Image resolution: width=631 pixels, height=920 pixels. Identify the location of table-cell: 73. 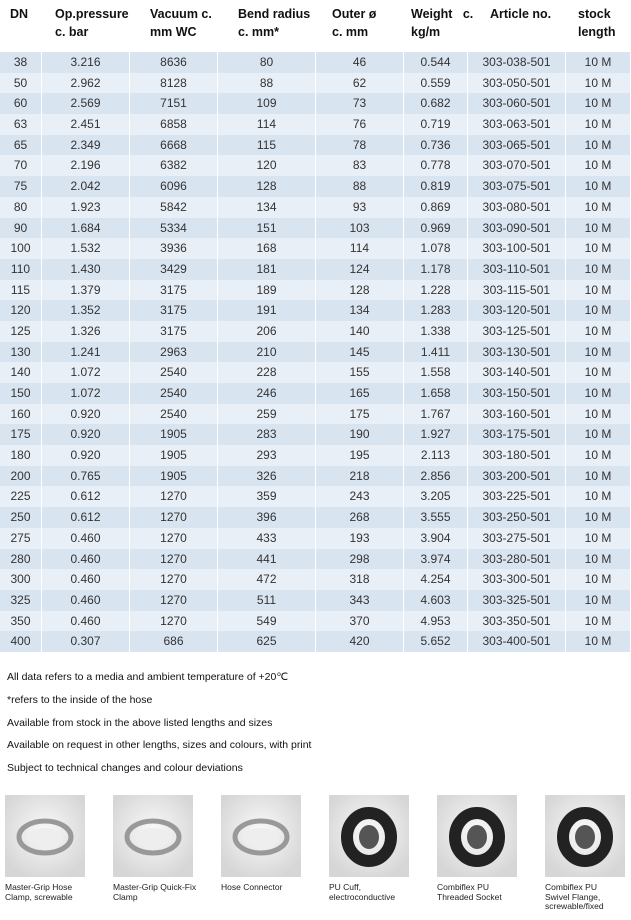
(360, 104).